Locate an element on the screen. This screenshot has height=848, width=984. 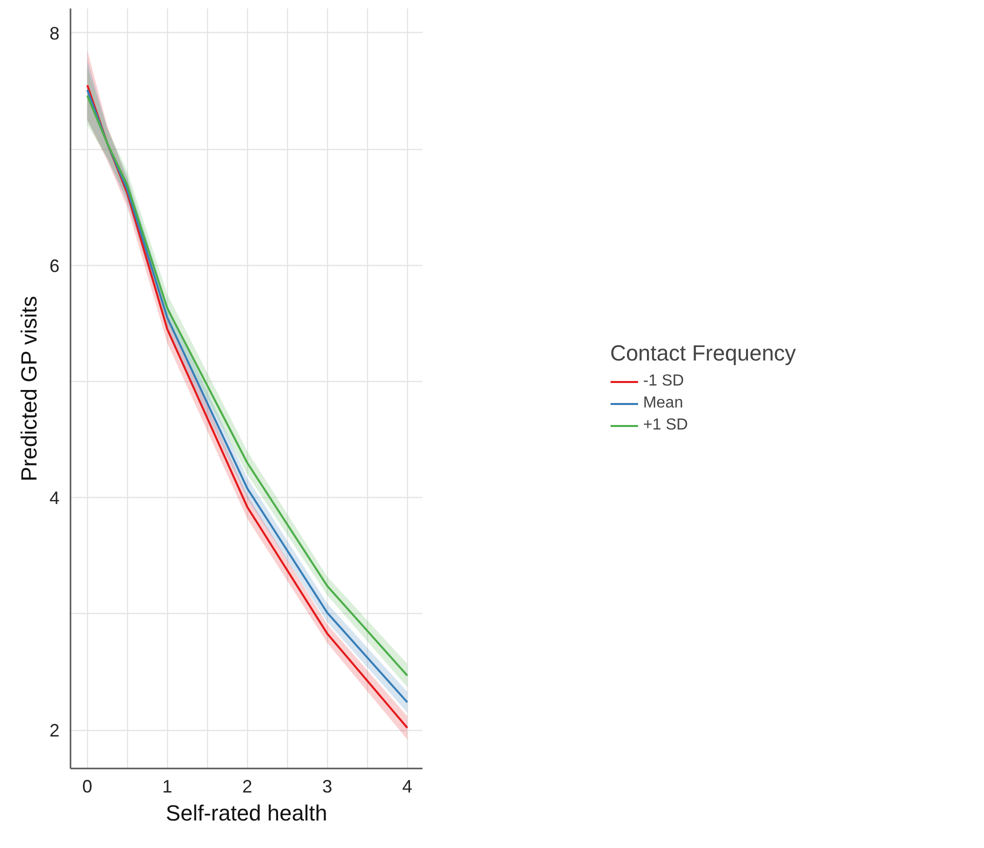
x-tick-label: 2 is located at coordinates (247, 786).